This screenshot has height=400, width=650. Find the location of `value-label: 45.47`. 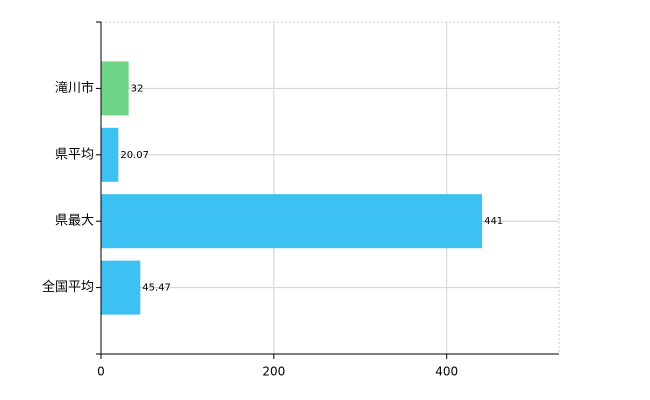

value-label: 45.47 is located at coordinates (156, 288).